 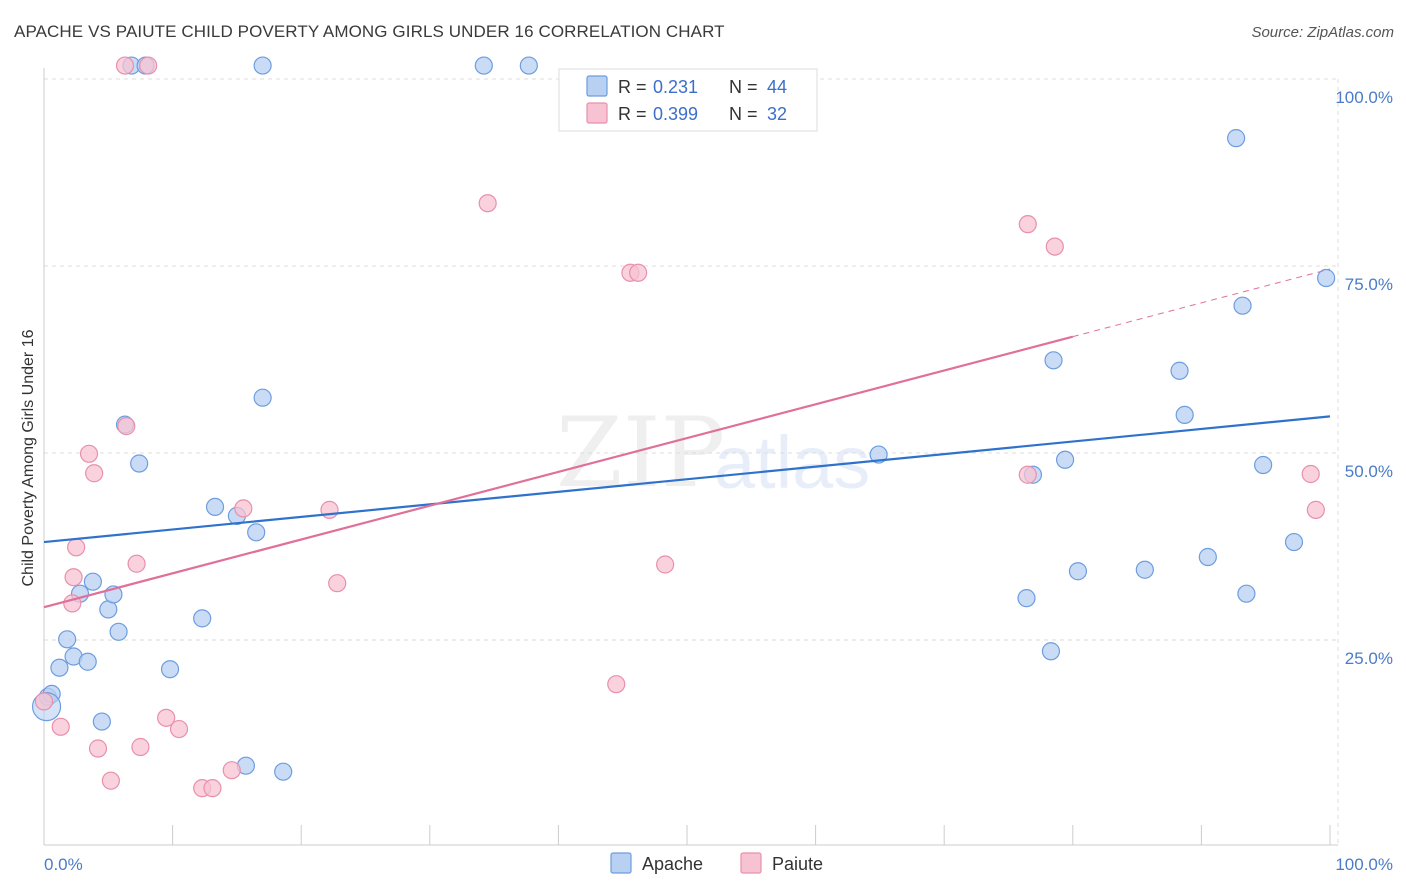 I want to click on y-tick-label: 100.0%, so click(x=1364, y=97).